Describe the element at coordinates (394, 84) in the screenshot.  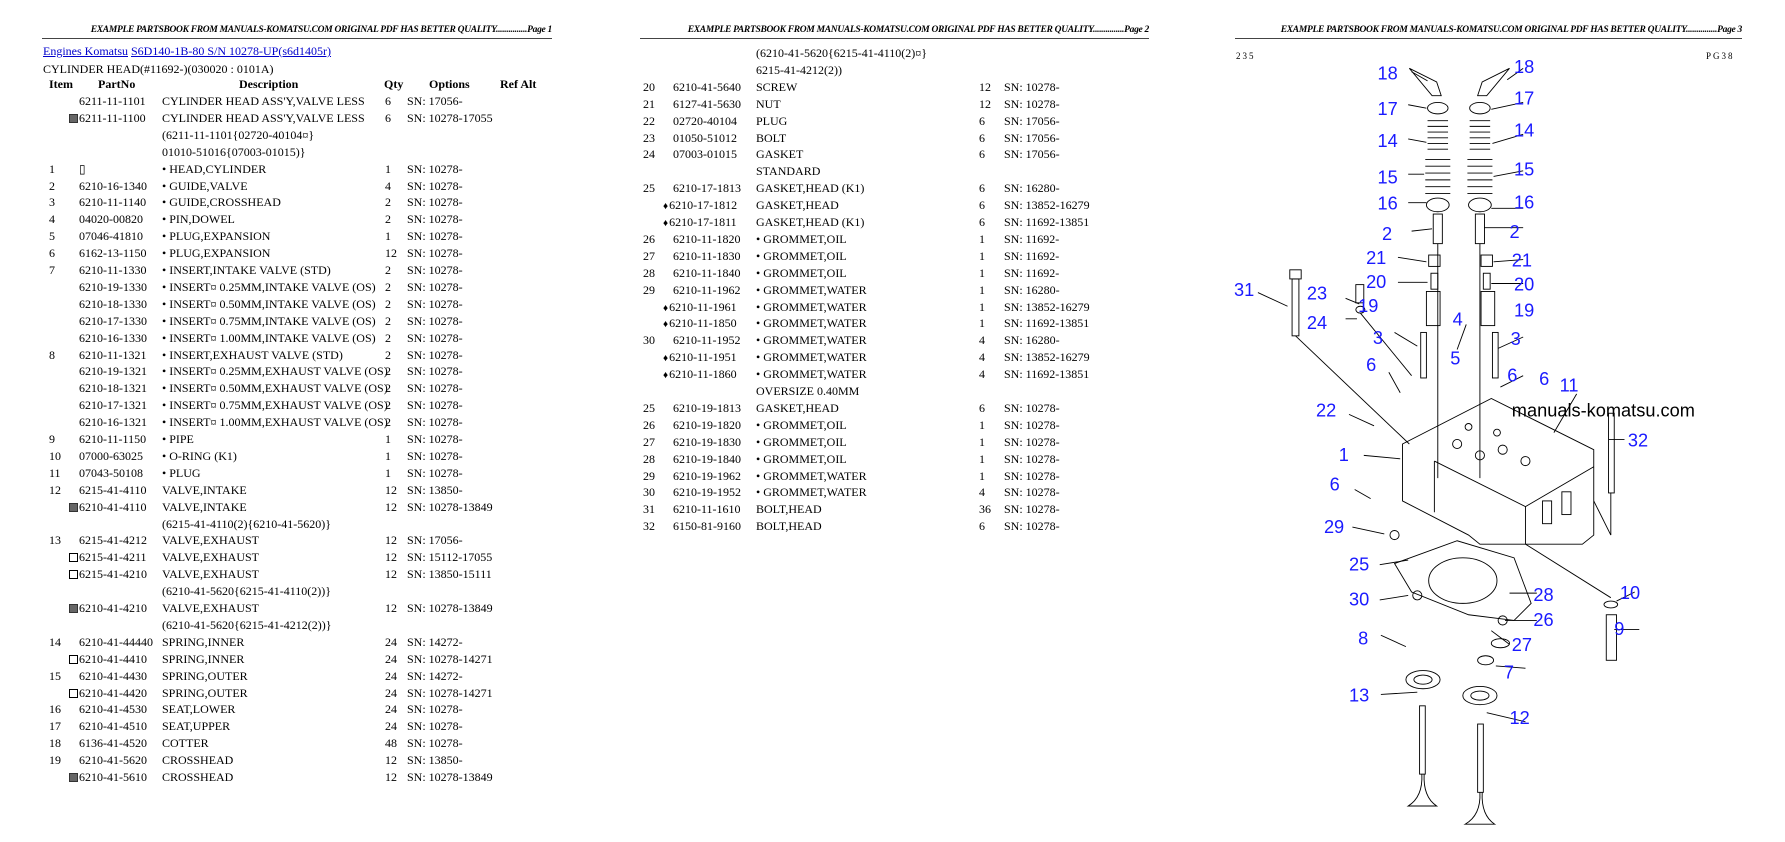
I see `col-qty: Qty` at that location.